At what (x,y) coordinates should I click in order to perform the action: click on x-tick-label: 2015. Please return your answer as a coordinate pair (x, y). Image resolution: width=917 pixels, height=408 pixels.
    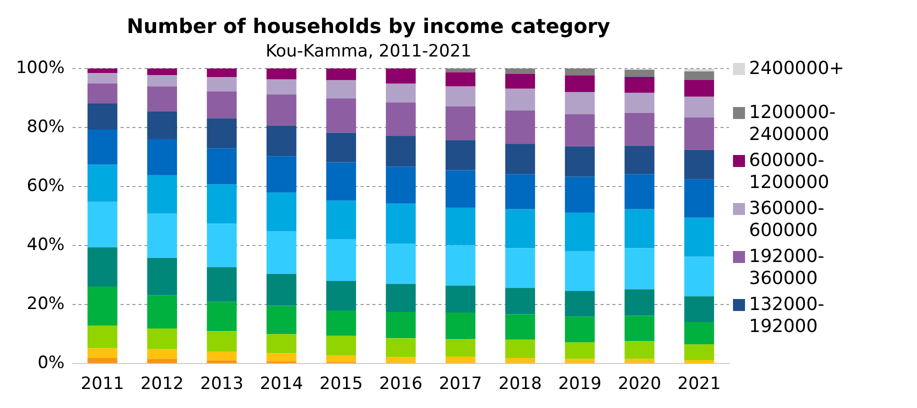
    Looking at the image, I should click on (341, 384).